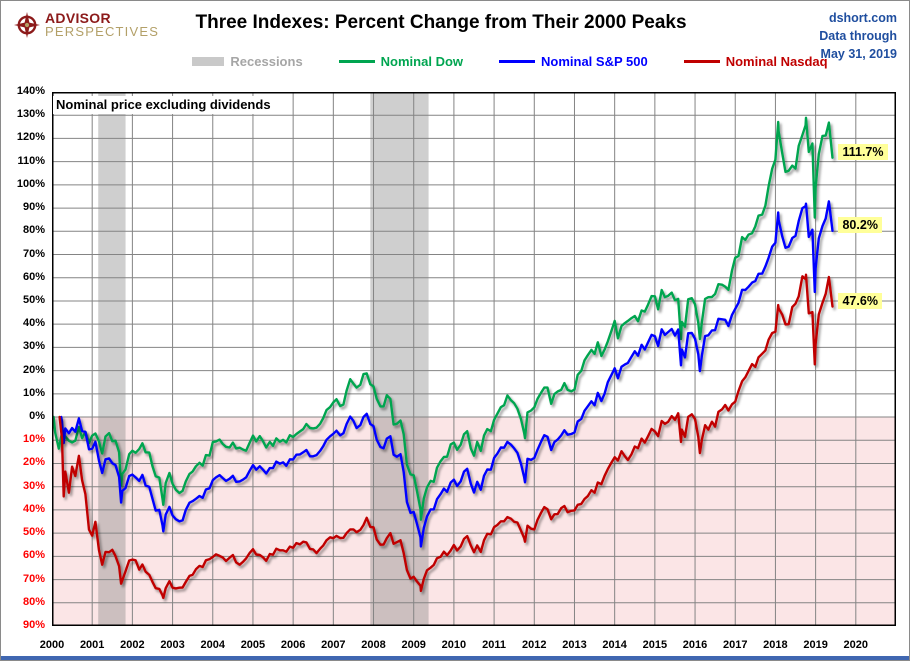 Image resolution: width=910 pixels, height=661 pixels. What do you see at coordinates (208, 61) in the screenshot?
I see `recession-swatch` at bounding box center [208, 61].